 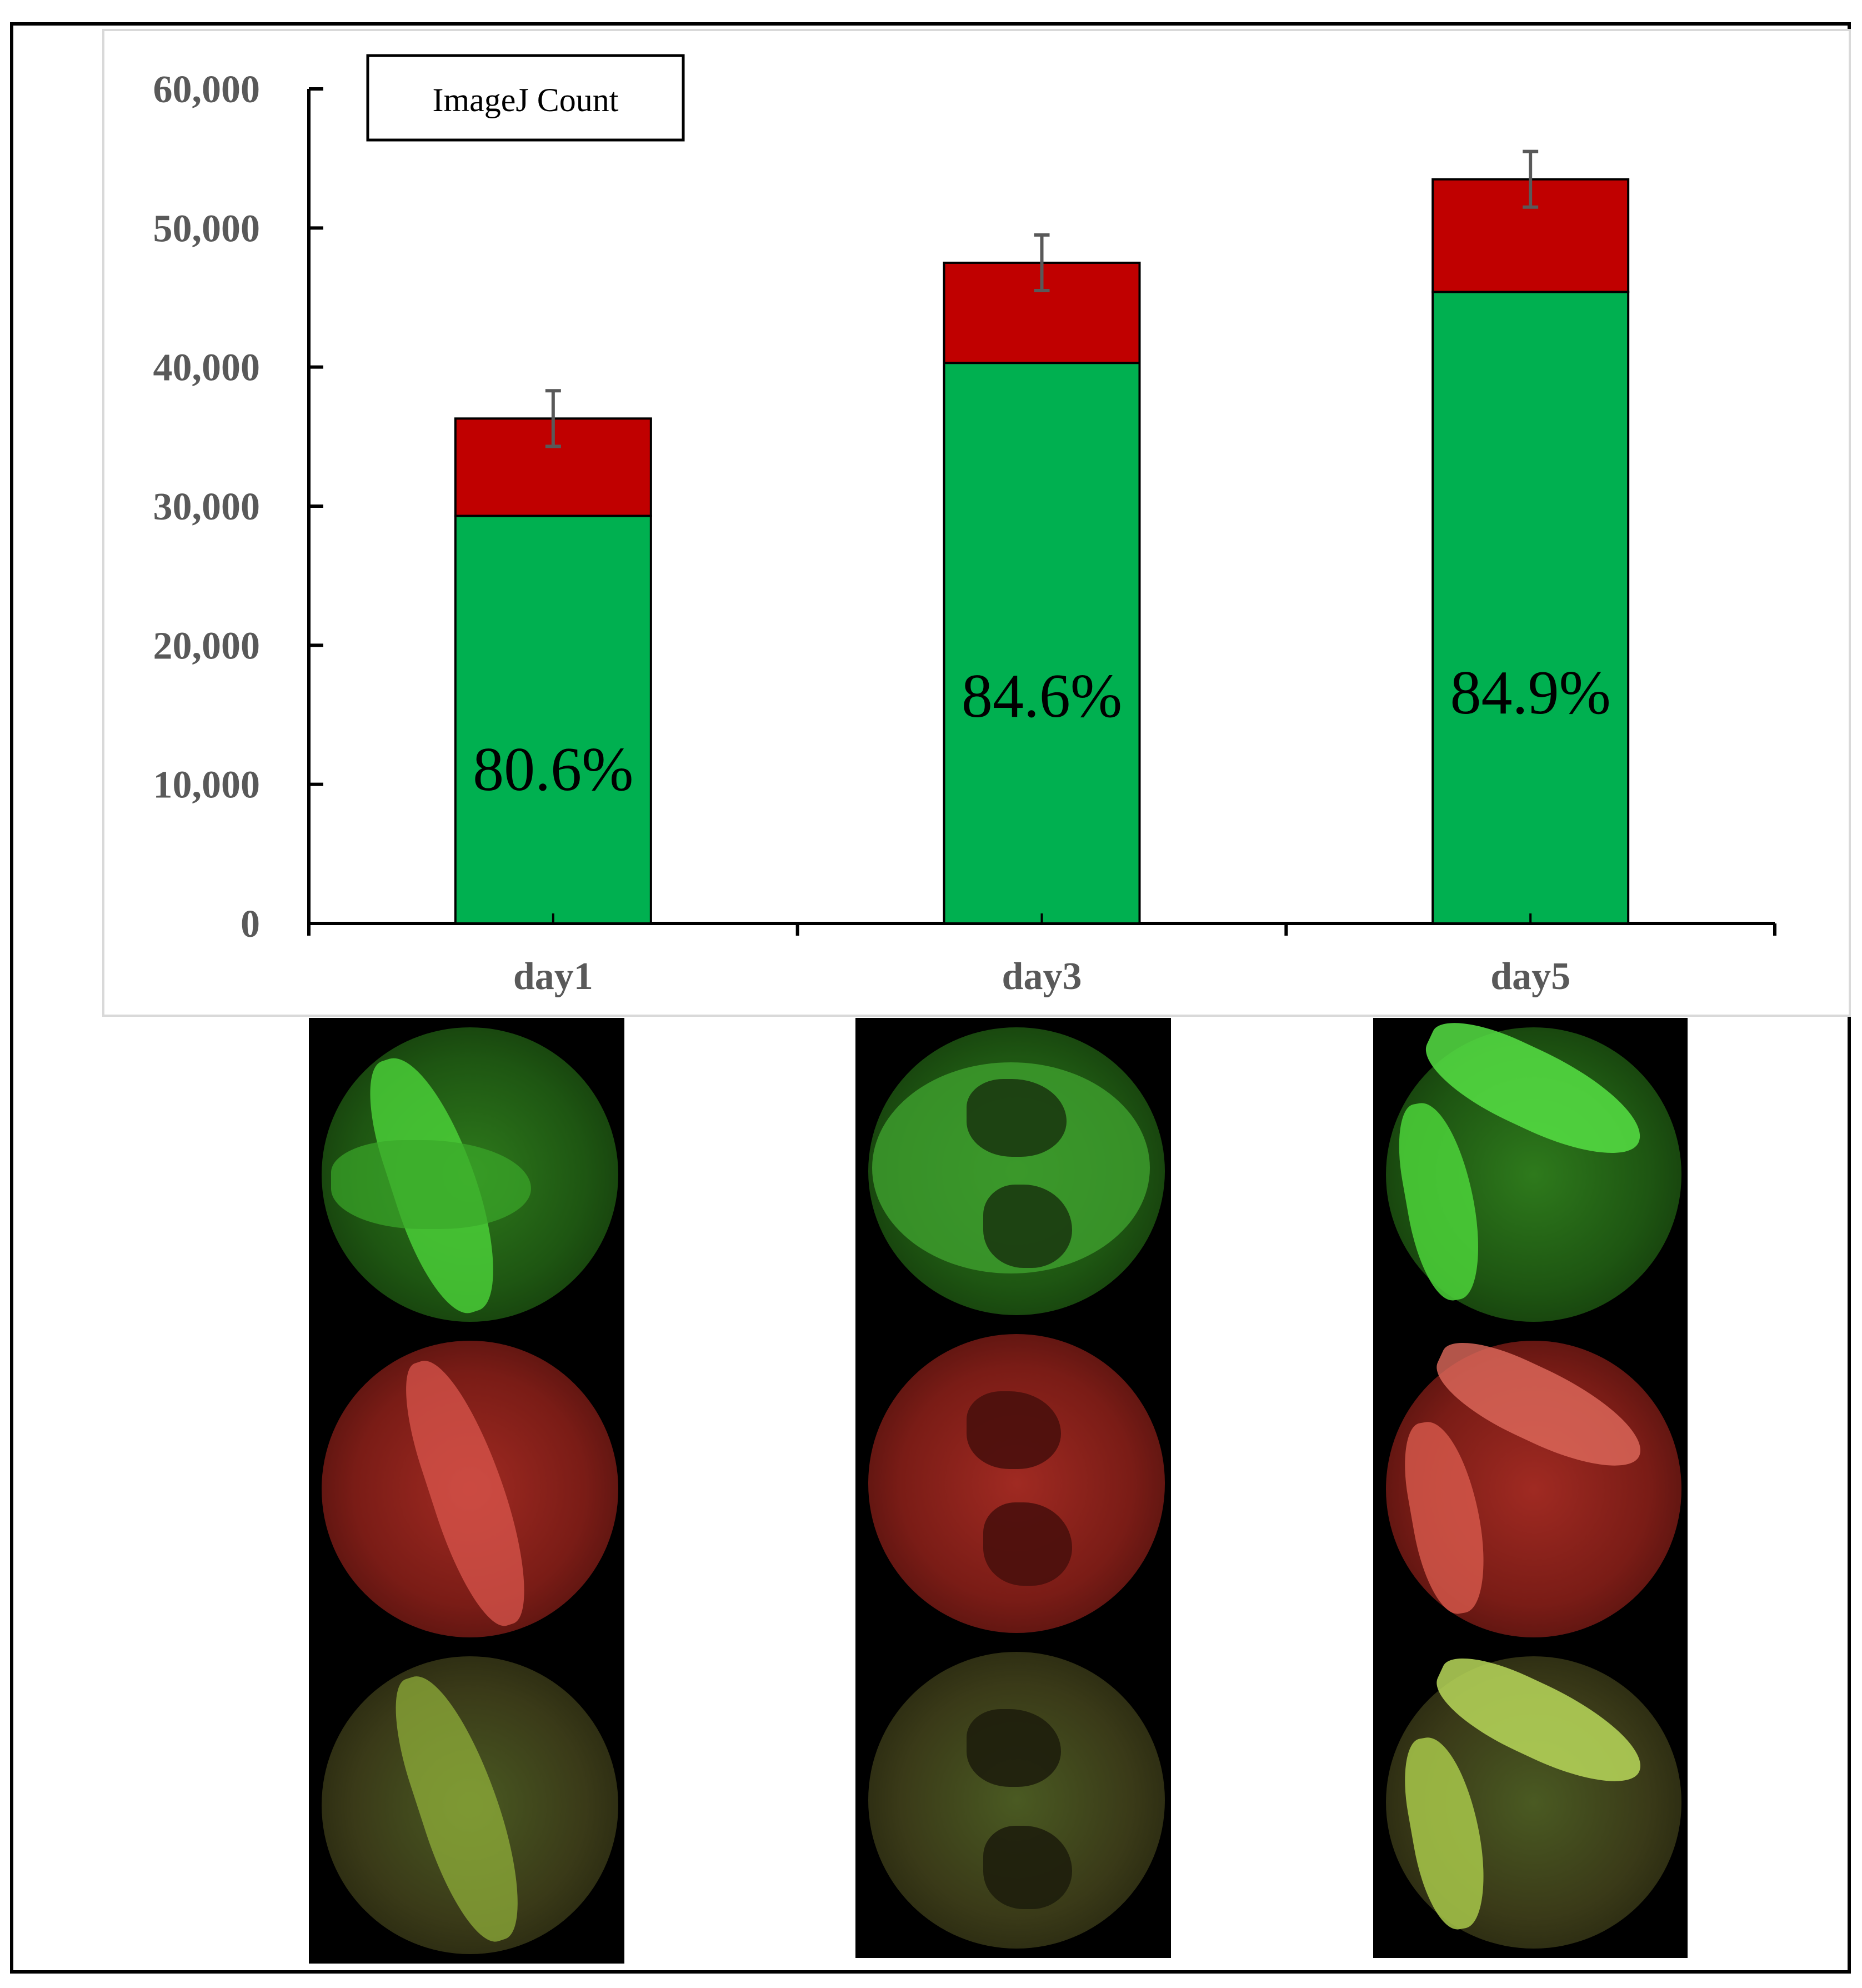 What do you see at coordinates (207, 646) in the screenshot?
I see `y-tick-label: 20,000` at bounding box center [207, 646].